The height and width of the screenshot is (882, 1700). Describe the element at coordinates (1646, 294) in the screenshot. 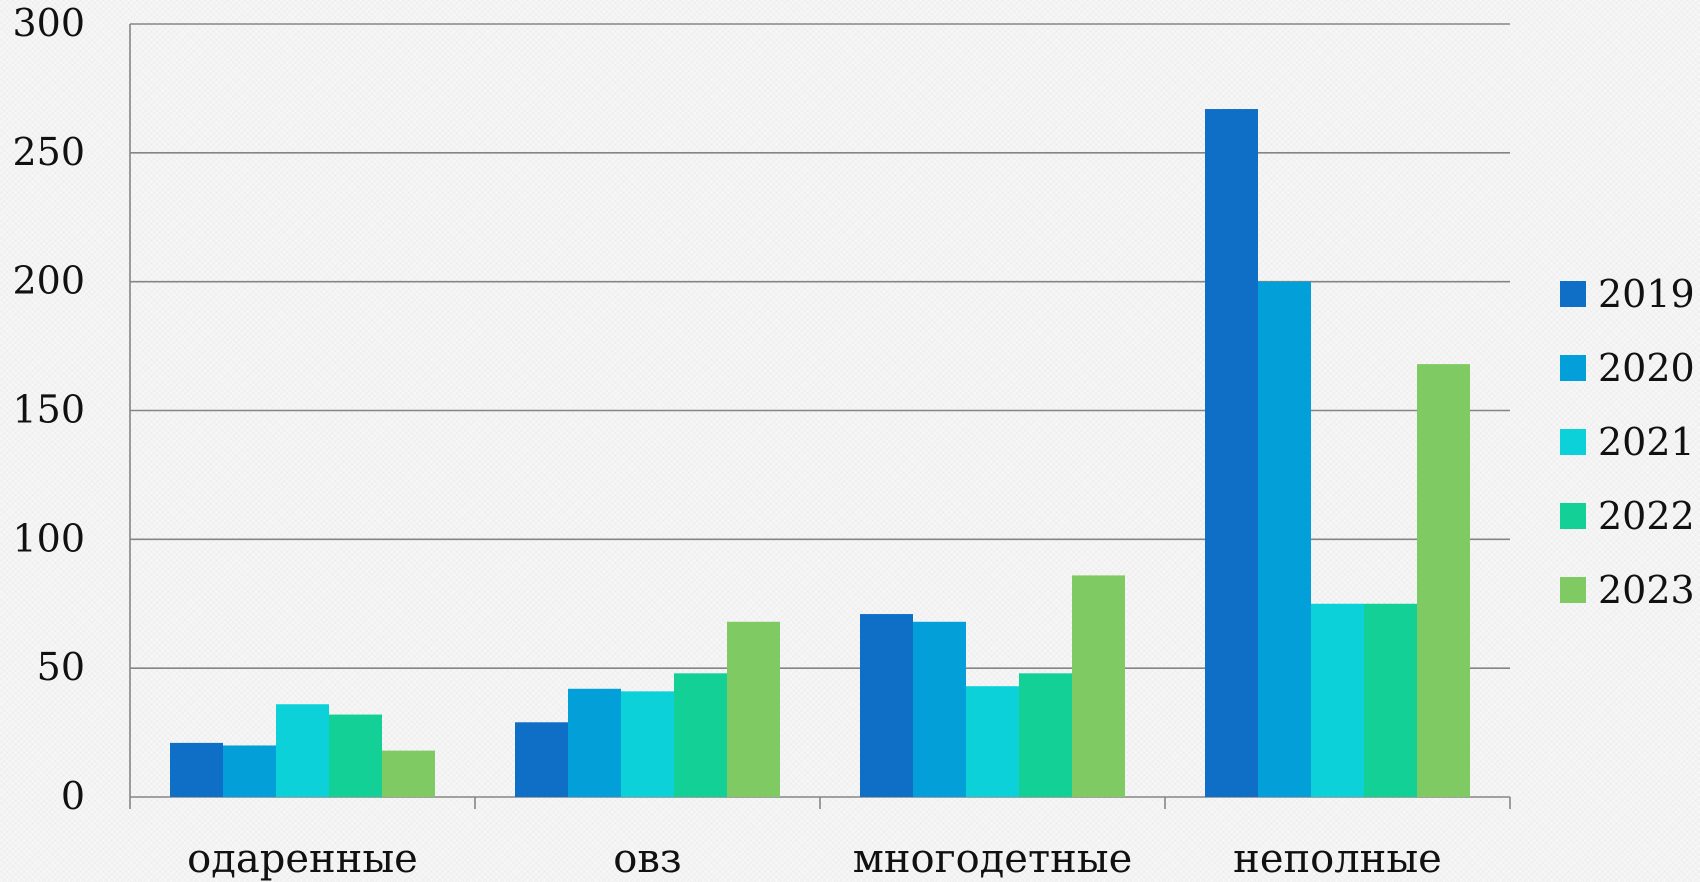

I see `legend-label-2019: 2019` at that location.